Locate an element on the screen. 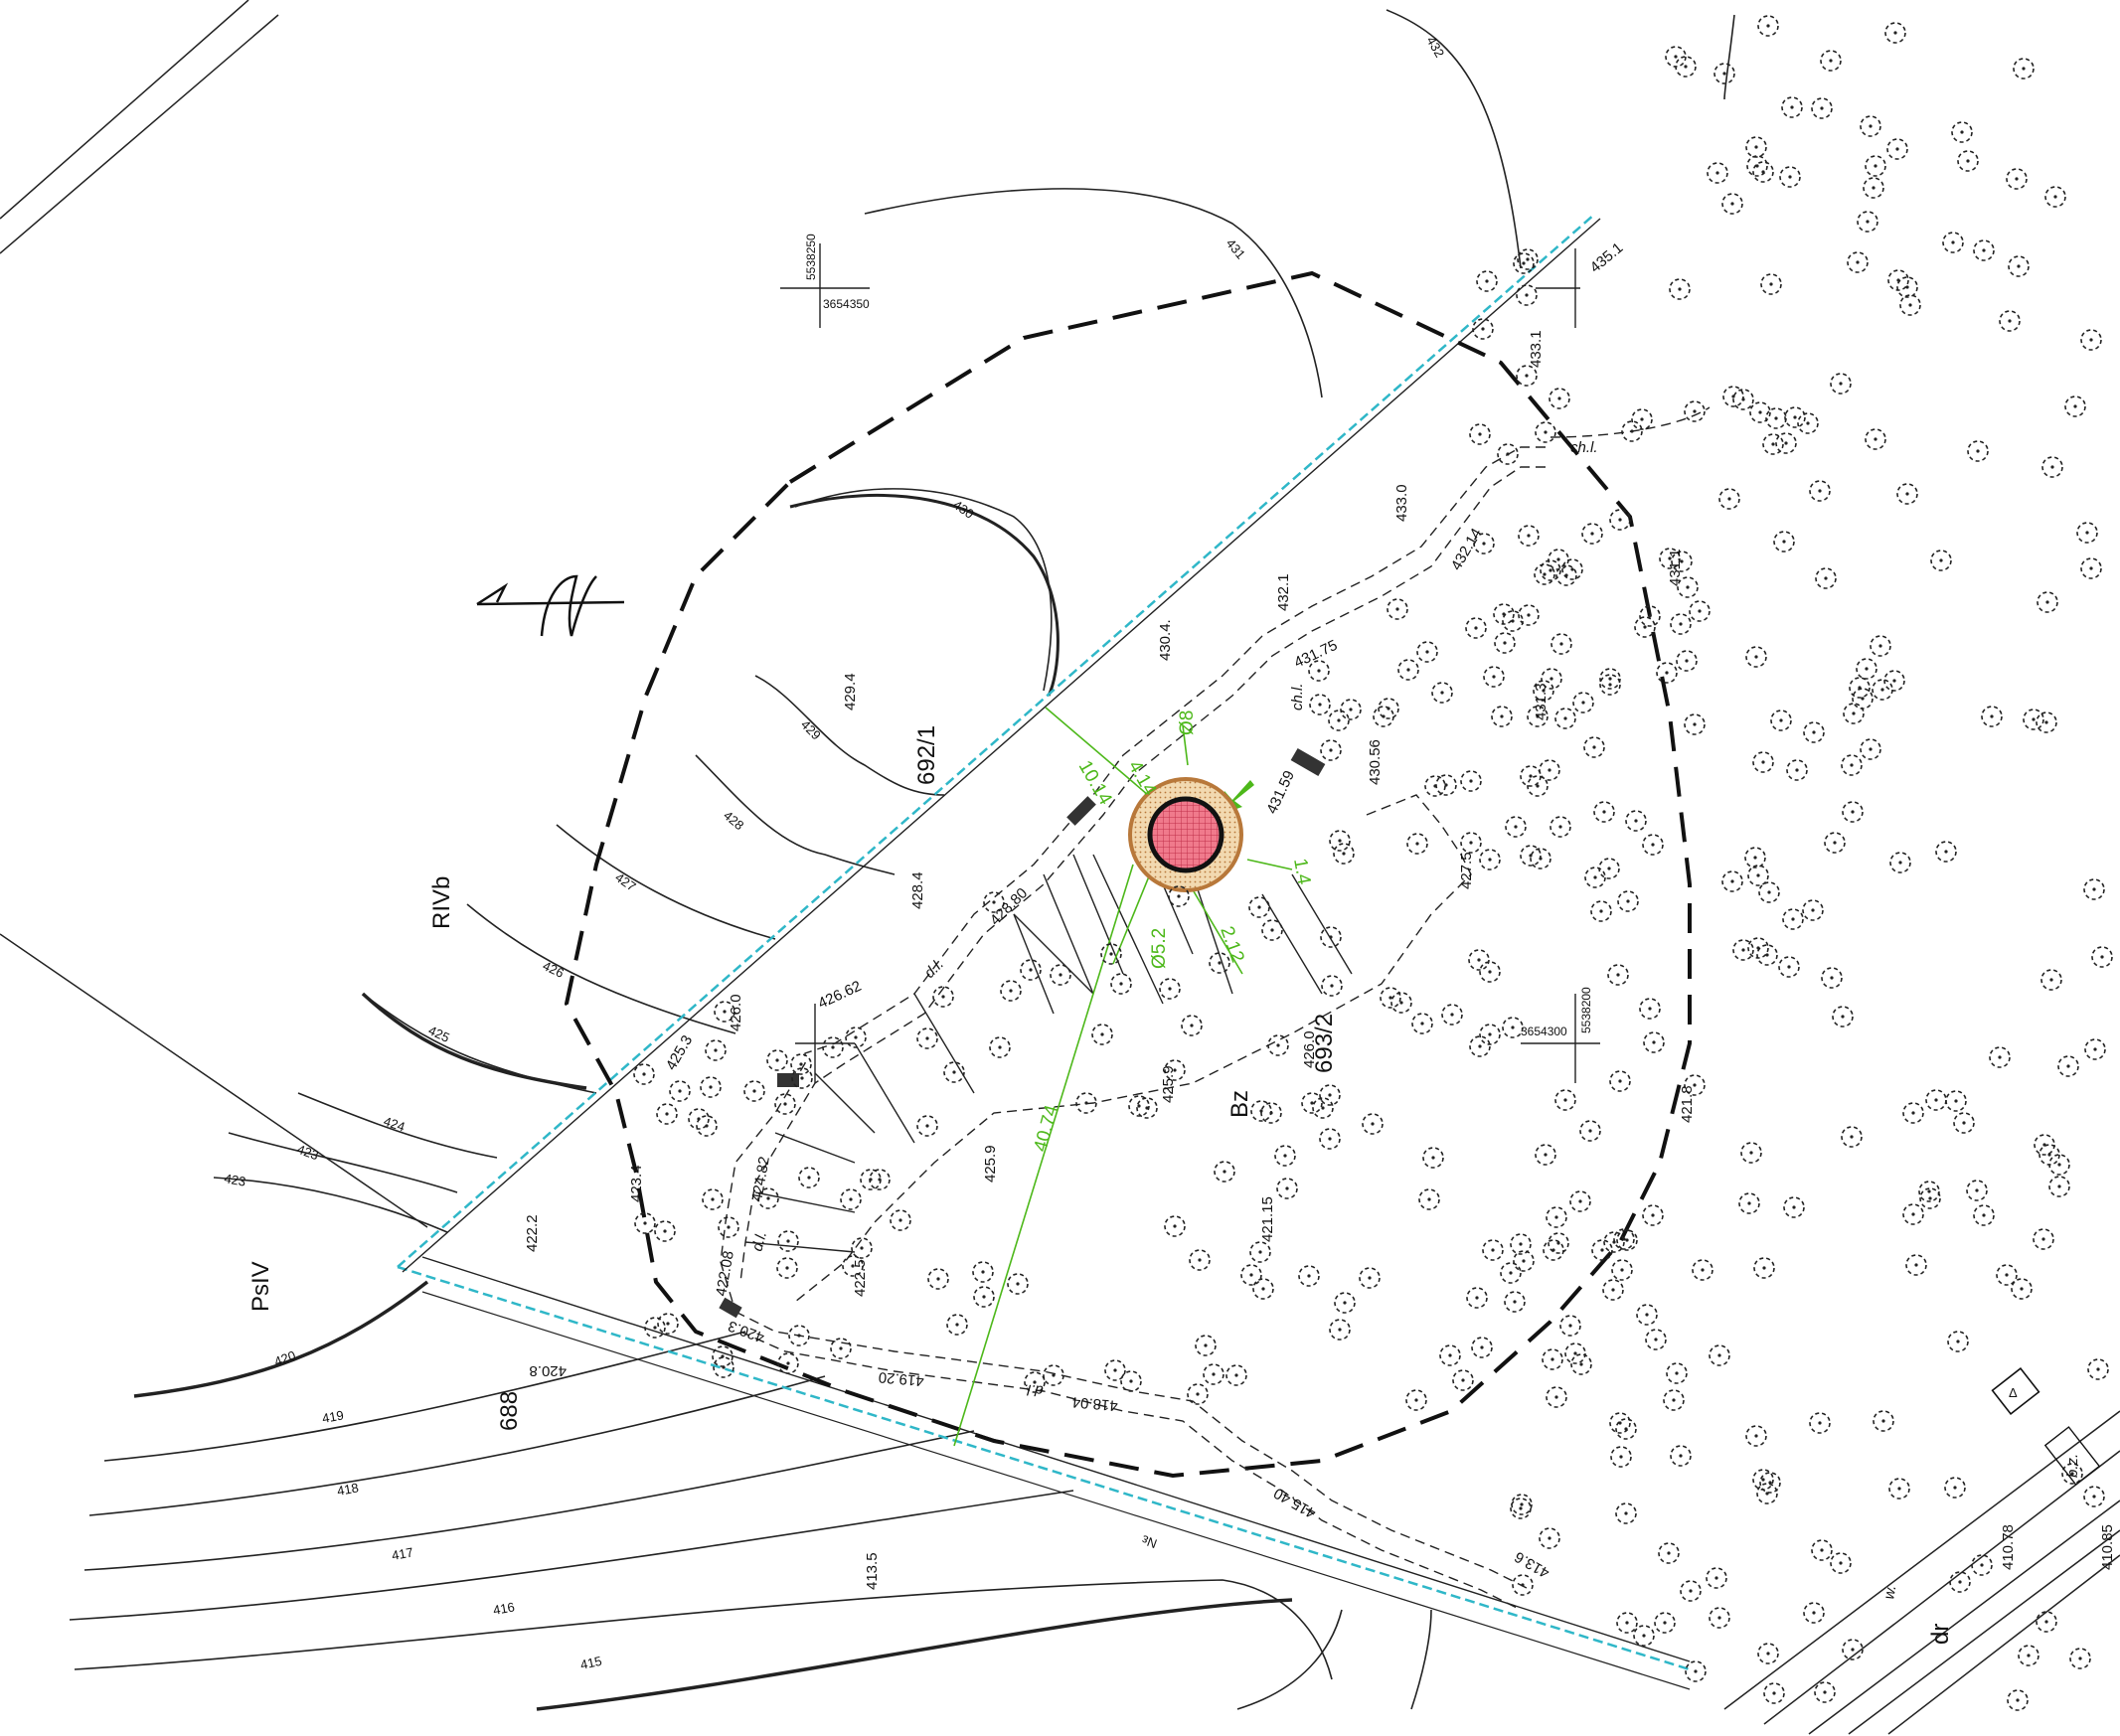  dimension-label: 40.74 is located at coordinates (1047, 1129).